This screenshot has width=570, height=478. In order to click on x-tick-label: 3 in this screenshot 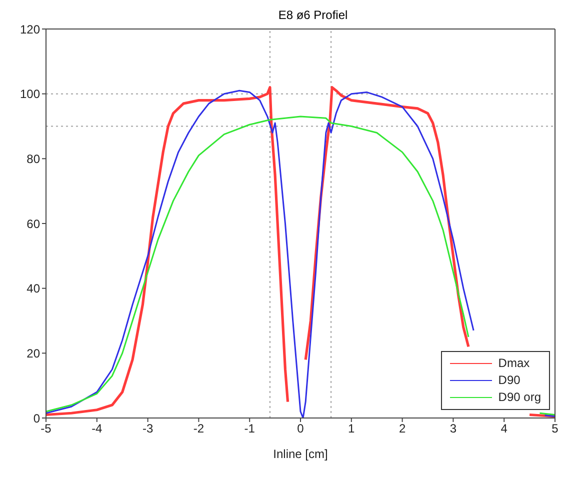, I will do `click(453, 429)`.